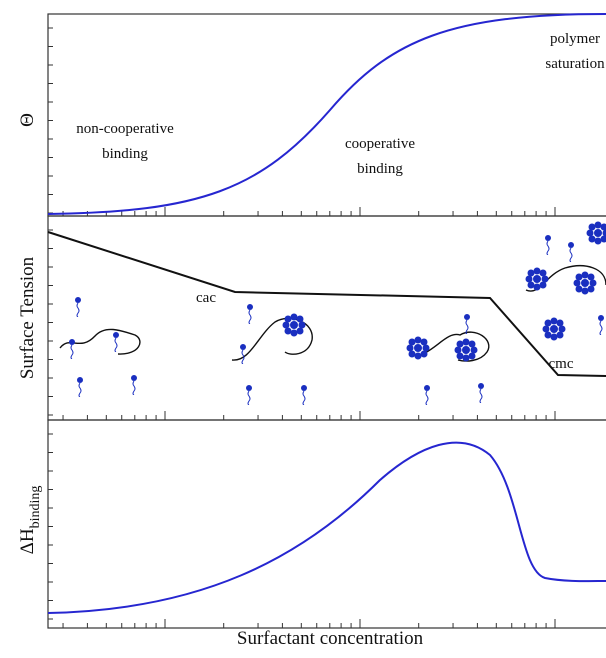  Describe the element at coordinates (35, 507) in the screenshot. I see `y-label-sub: binding` at that location.